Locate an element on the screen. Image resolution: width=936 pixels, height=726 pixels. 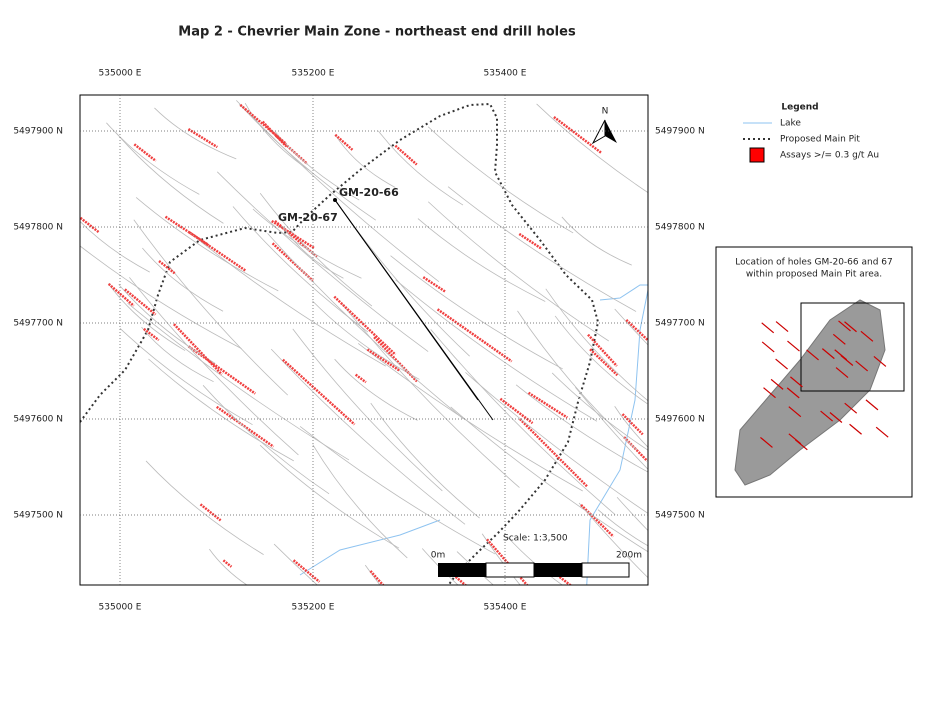
inset-assays is located at coordinates (824, 385).